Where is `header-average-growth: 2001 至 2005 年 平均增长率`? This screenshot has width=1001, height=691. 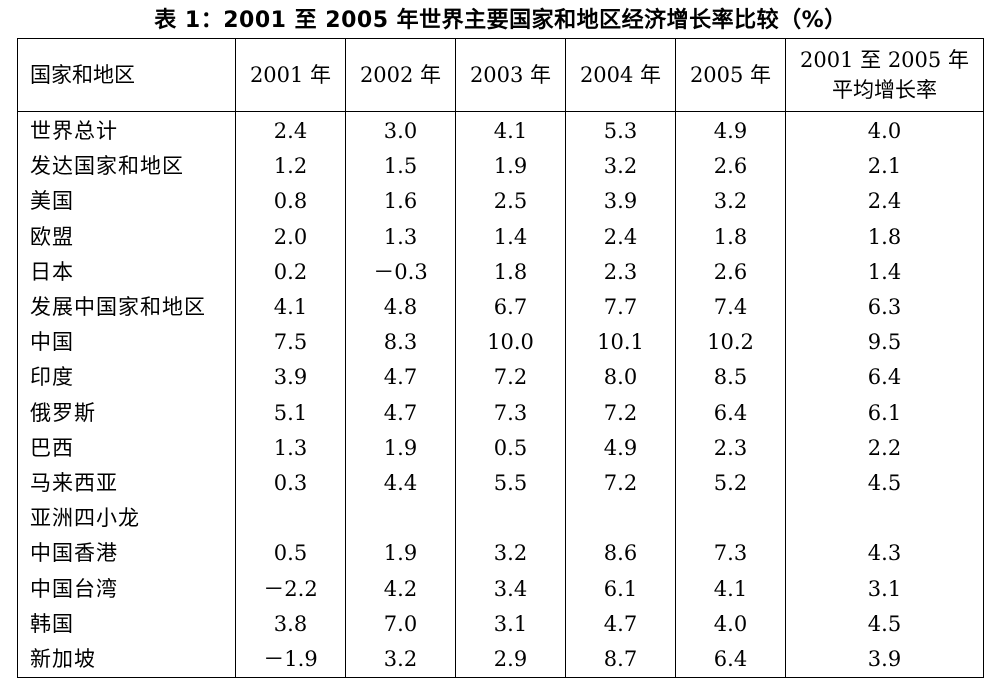
header-average-growth: 2001 至 2005 年 平均增长率 is located at coordinates (884, 75).